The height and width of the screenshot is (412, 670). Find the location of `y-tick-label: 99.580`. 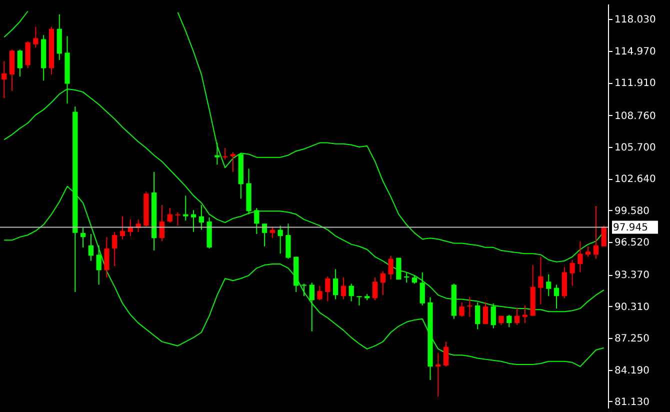

y-tick-label: 99.580 is located at coordinates (632, 211).